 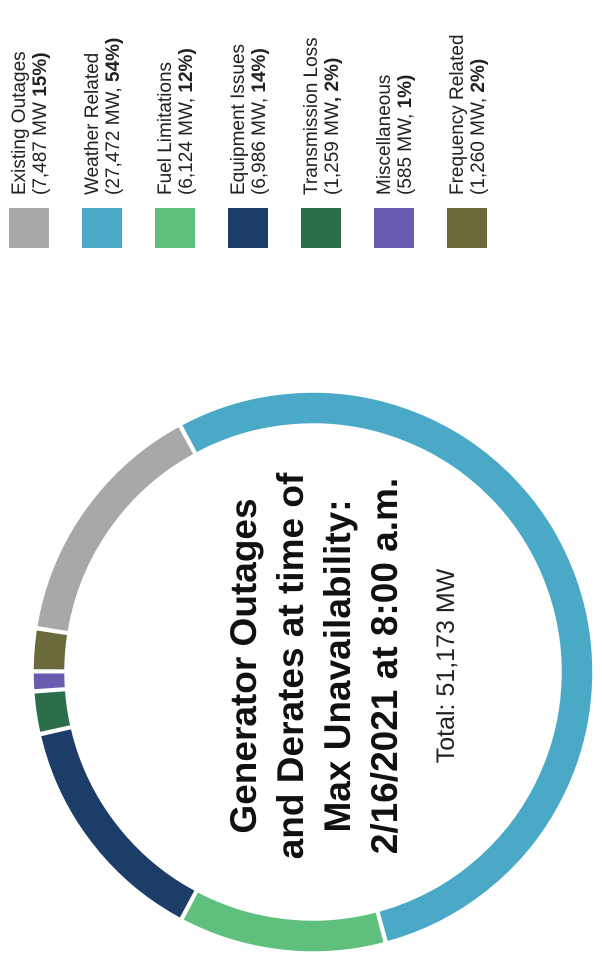 What do you see at coordinates (311, 116) in the screenshot?
I see `legend-label-transmission-loss: Transmission Loss` at bounding box center [311, 116].